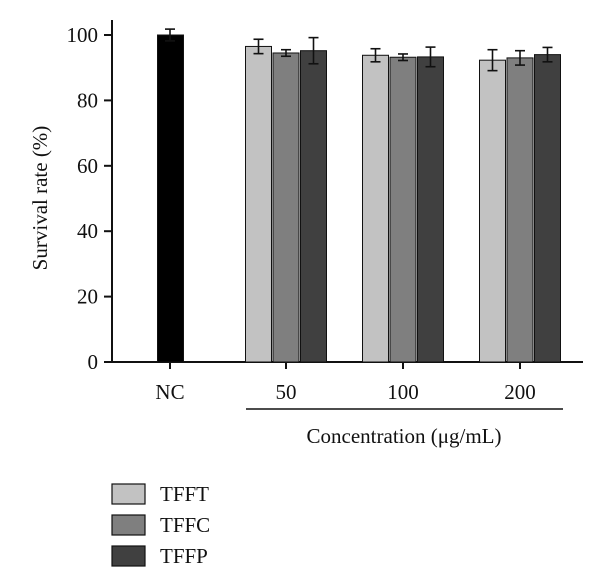 This screenshot has height=587, width=600. Describe the element at coordinates (169, 392) in the screenshot. I see `x-tick-label-nc: NC` at that location.